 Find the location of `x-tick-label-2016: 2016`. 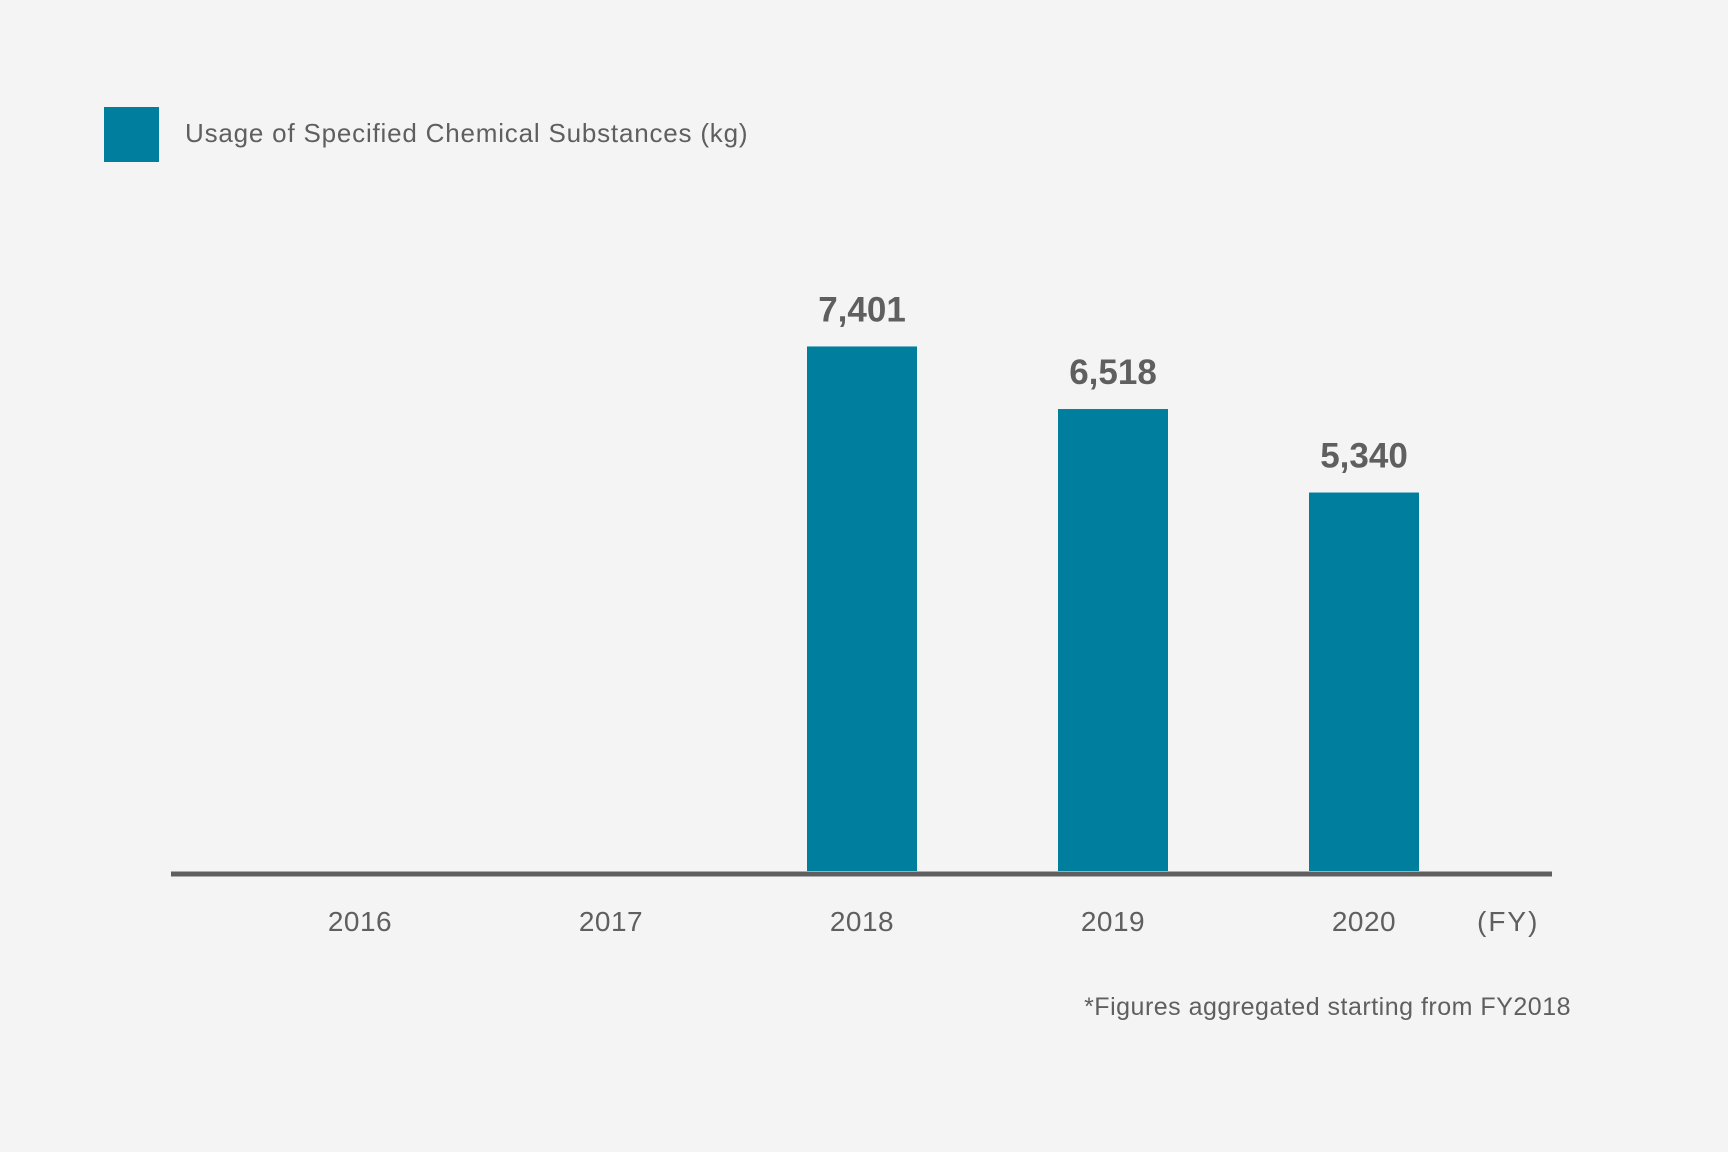

x-tick-label-2016: 2016 is located at coordinates (360, 921).